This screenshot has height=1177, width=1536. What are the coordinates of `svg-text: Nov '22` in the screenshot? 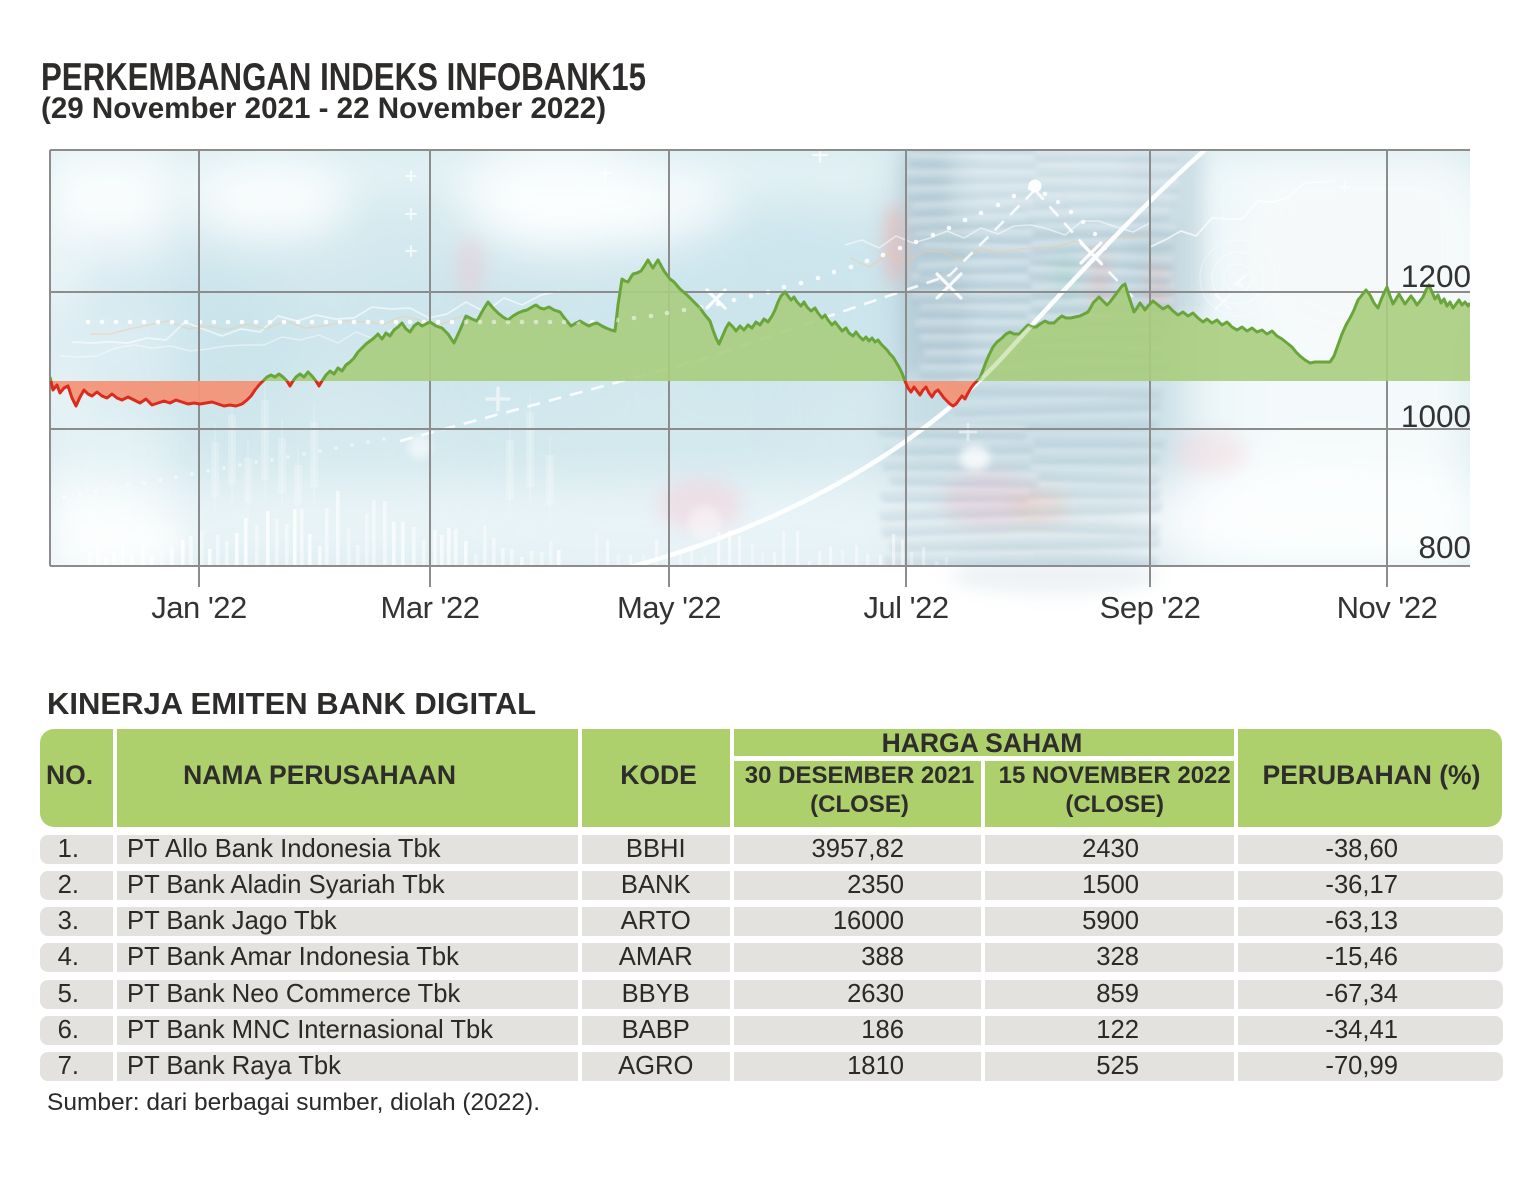 It's located at (1387, 607).